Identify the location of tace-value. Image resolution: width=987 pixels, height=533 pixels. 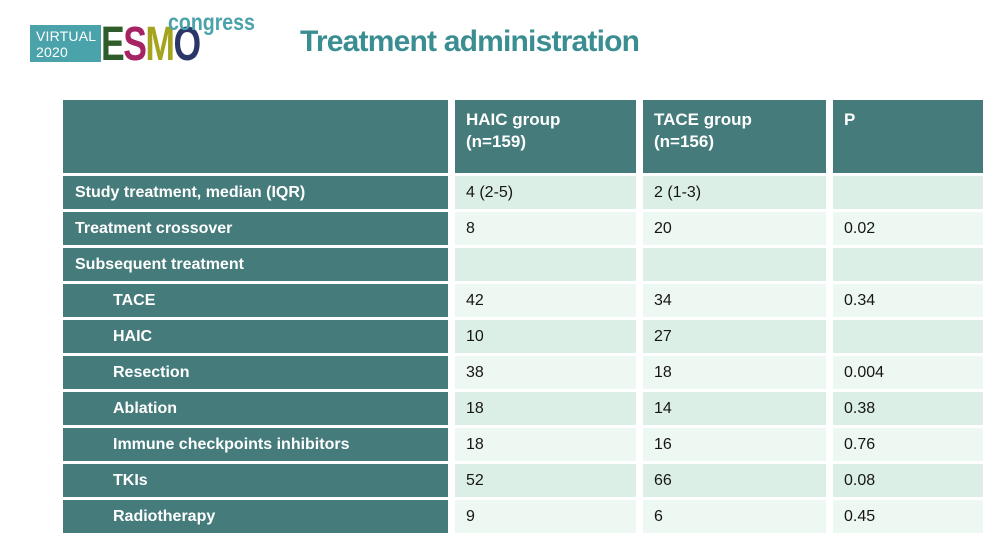
(734, 264).